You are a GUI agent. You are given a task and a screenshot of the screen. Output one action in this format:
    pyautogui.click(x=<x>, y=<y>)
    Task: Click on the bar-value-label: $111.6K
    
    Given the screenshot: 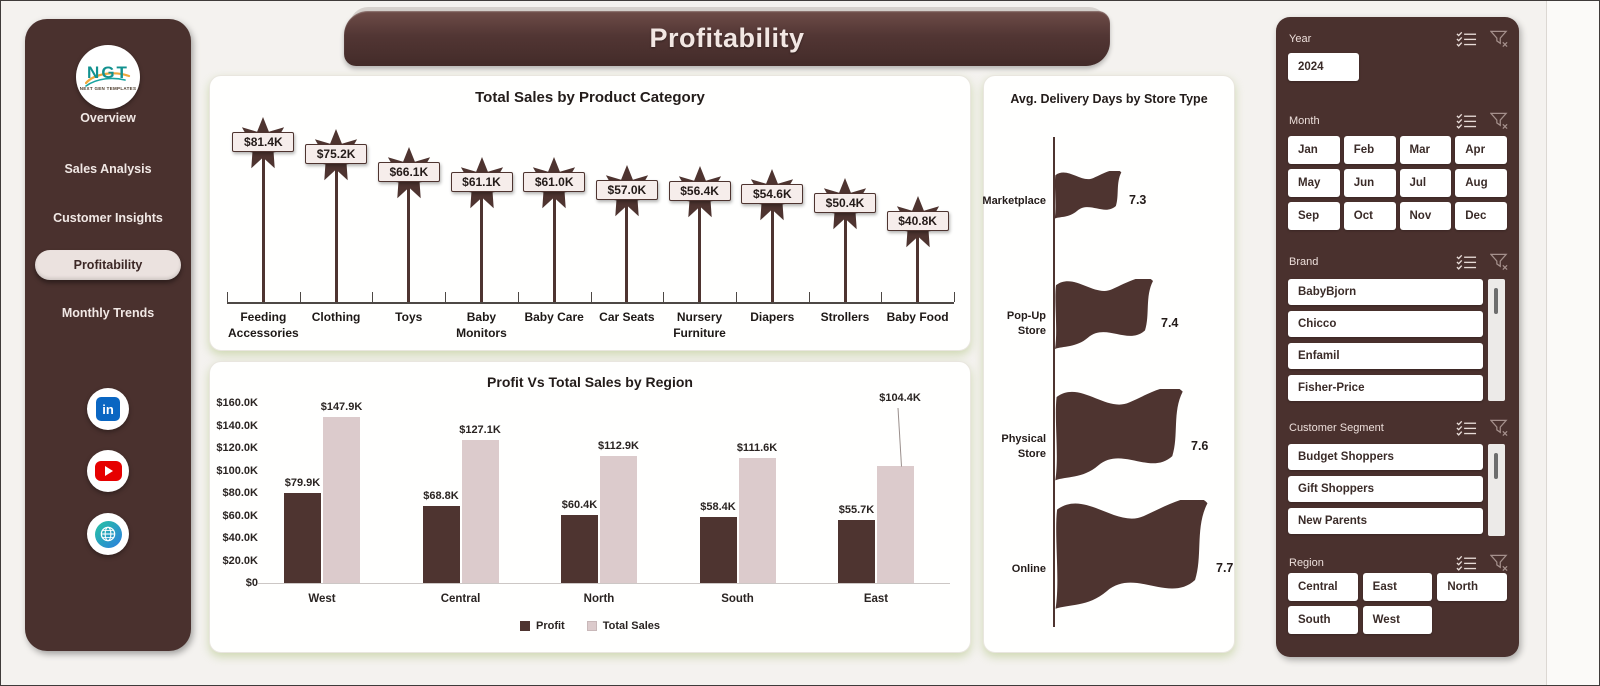 What is the action you would take?
    pyautogui.click(x=757, y=447)
    